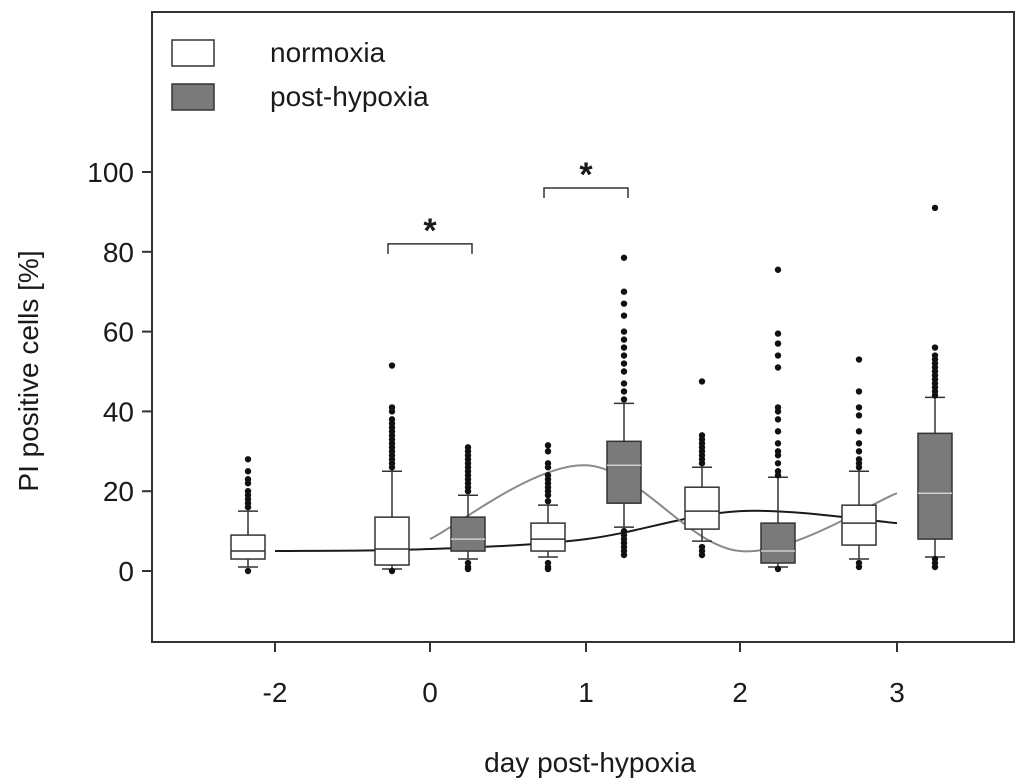  I want to click on x-tick-label: 2, so click(740, 692).